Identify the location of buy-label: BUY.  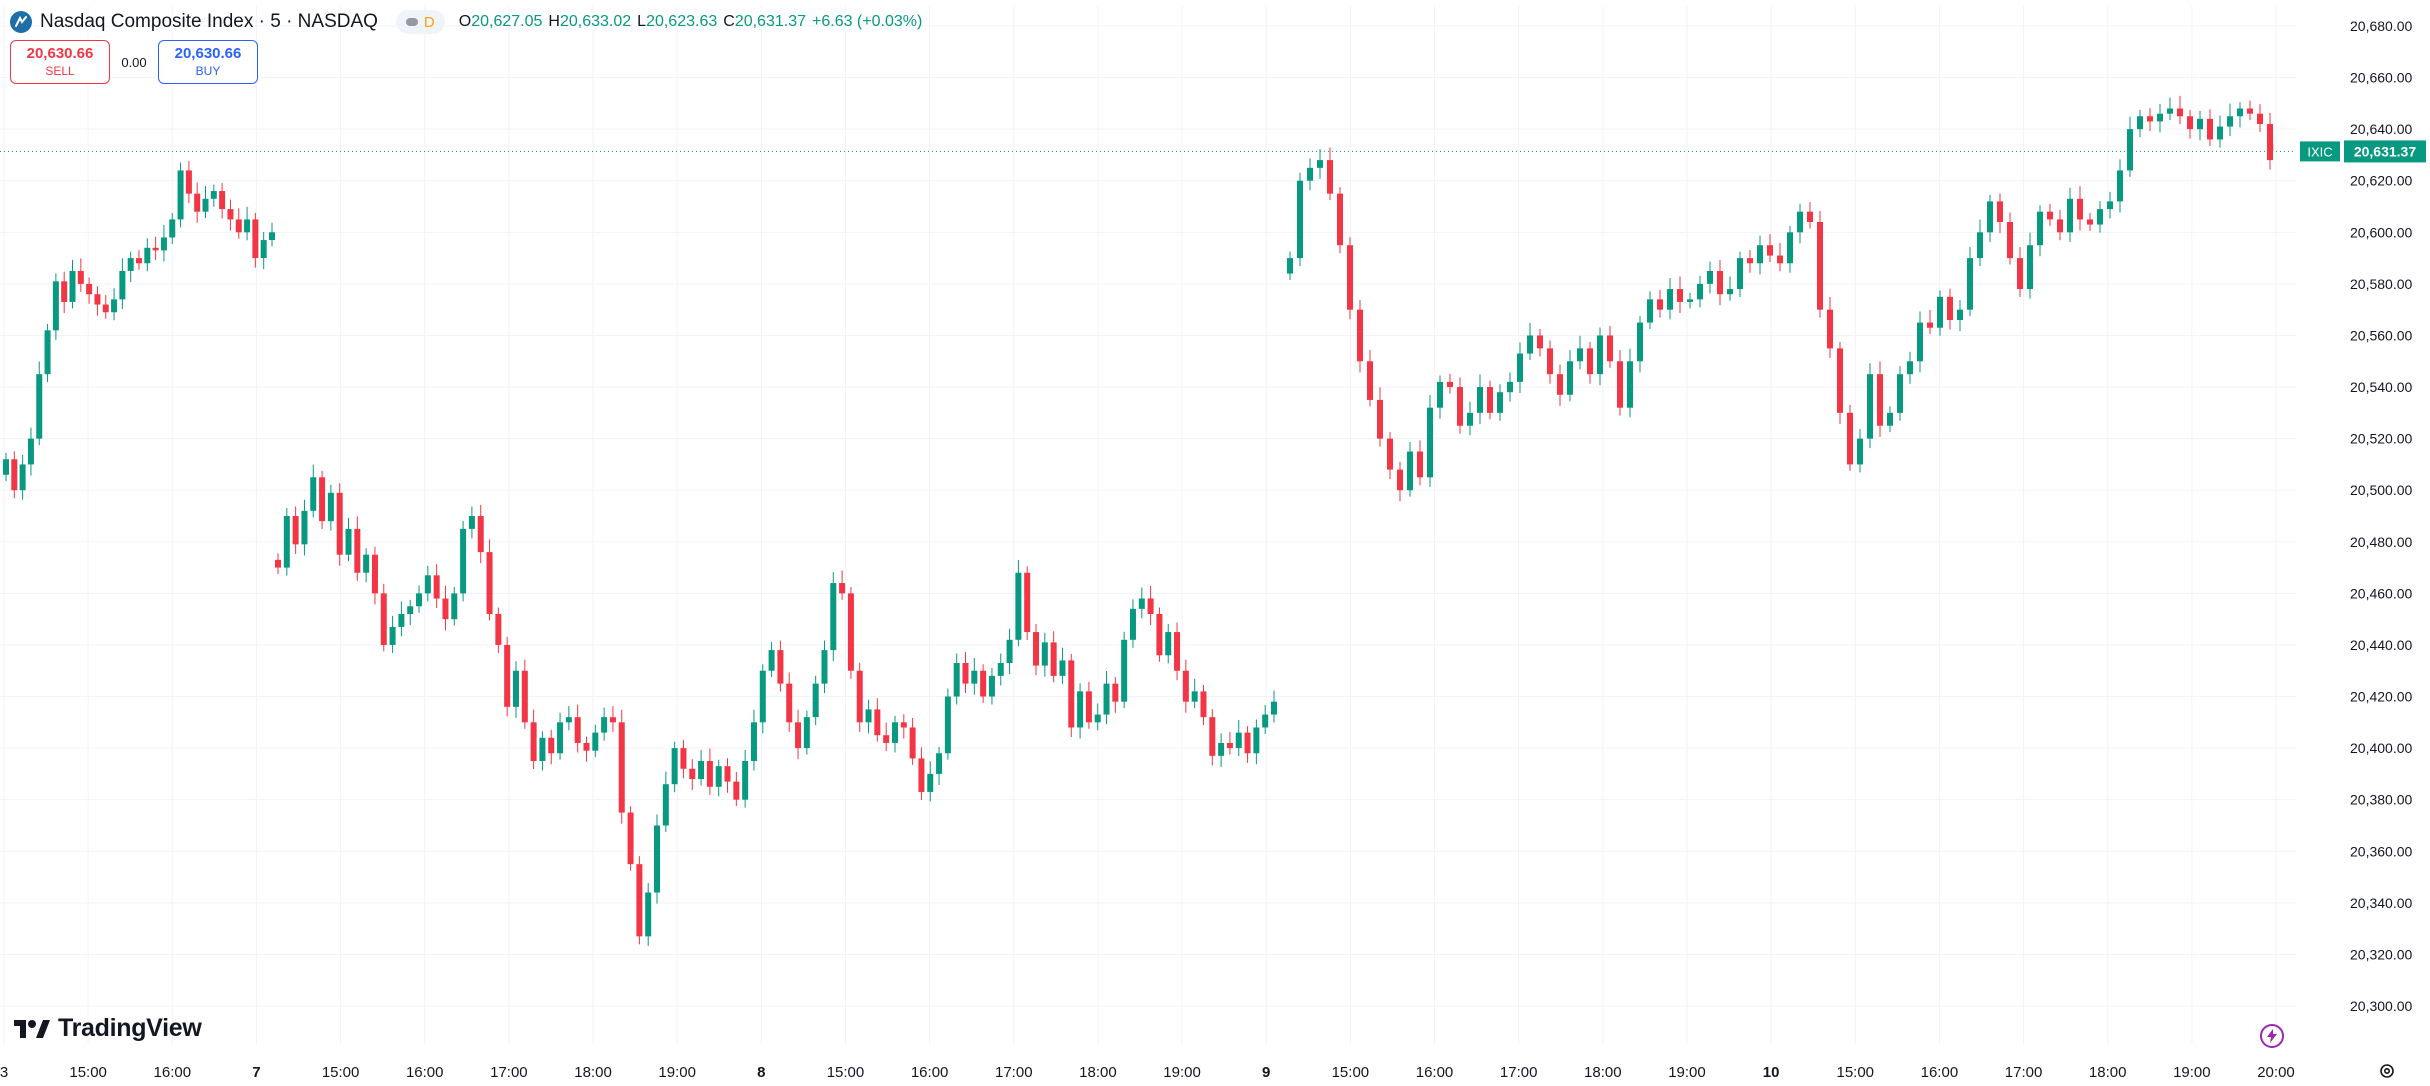
(208, 71).